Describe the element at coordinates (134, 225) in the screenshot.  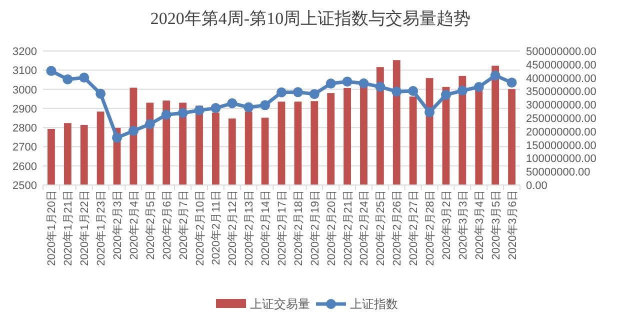
I see `x-tick-label: 2020年2月4日` at that location.